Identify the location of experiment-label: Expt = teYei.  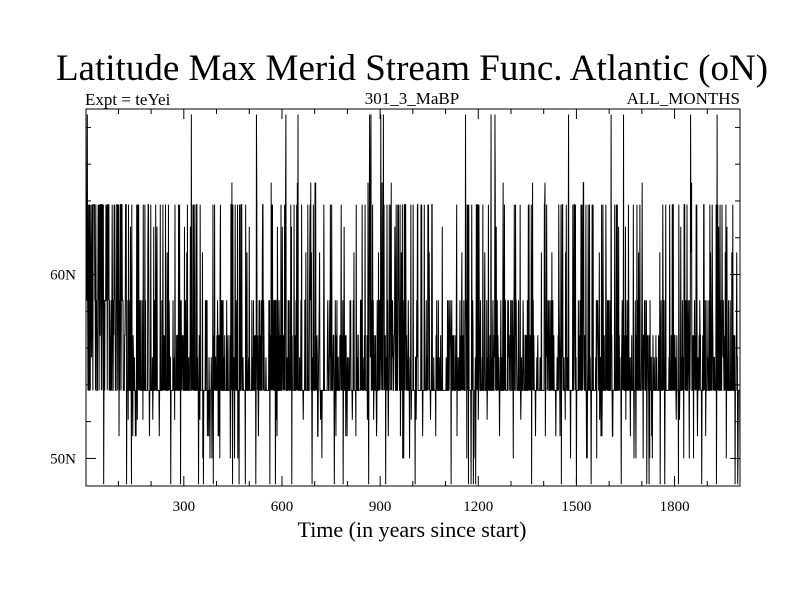
(128, 99).